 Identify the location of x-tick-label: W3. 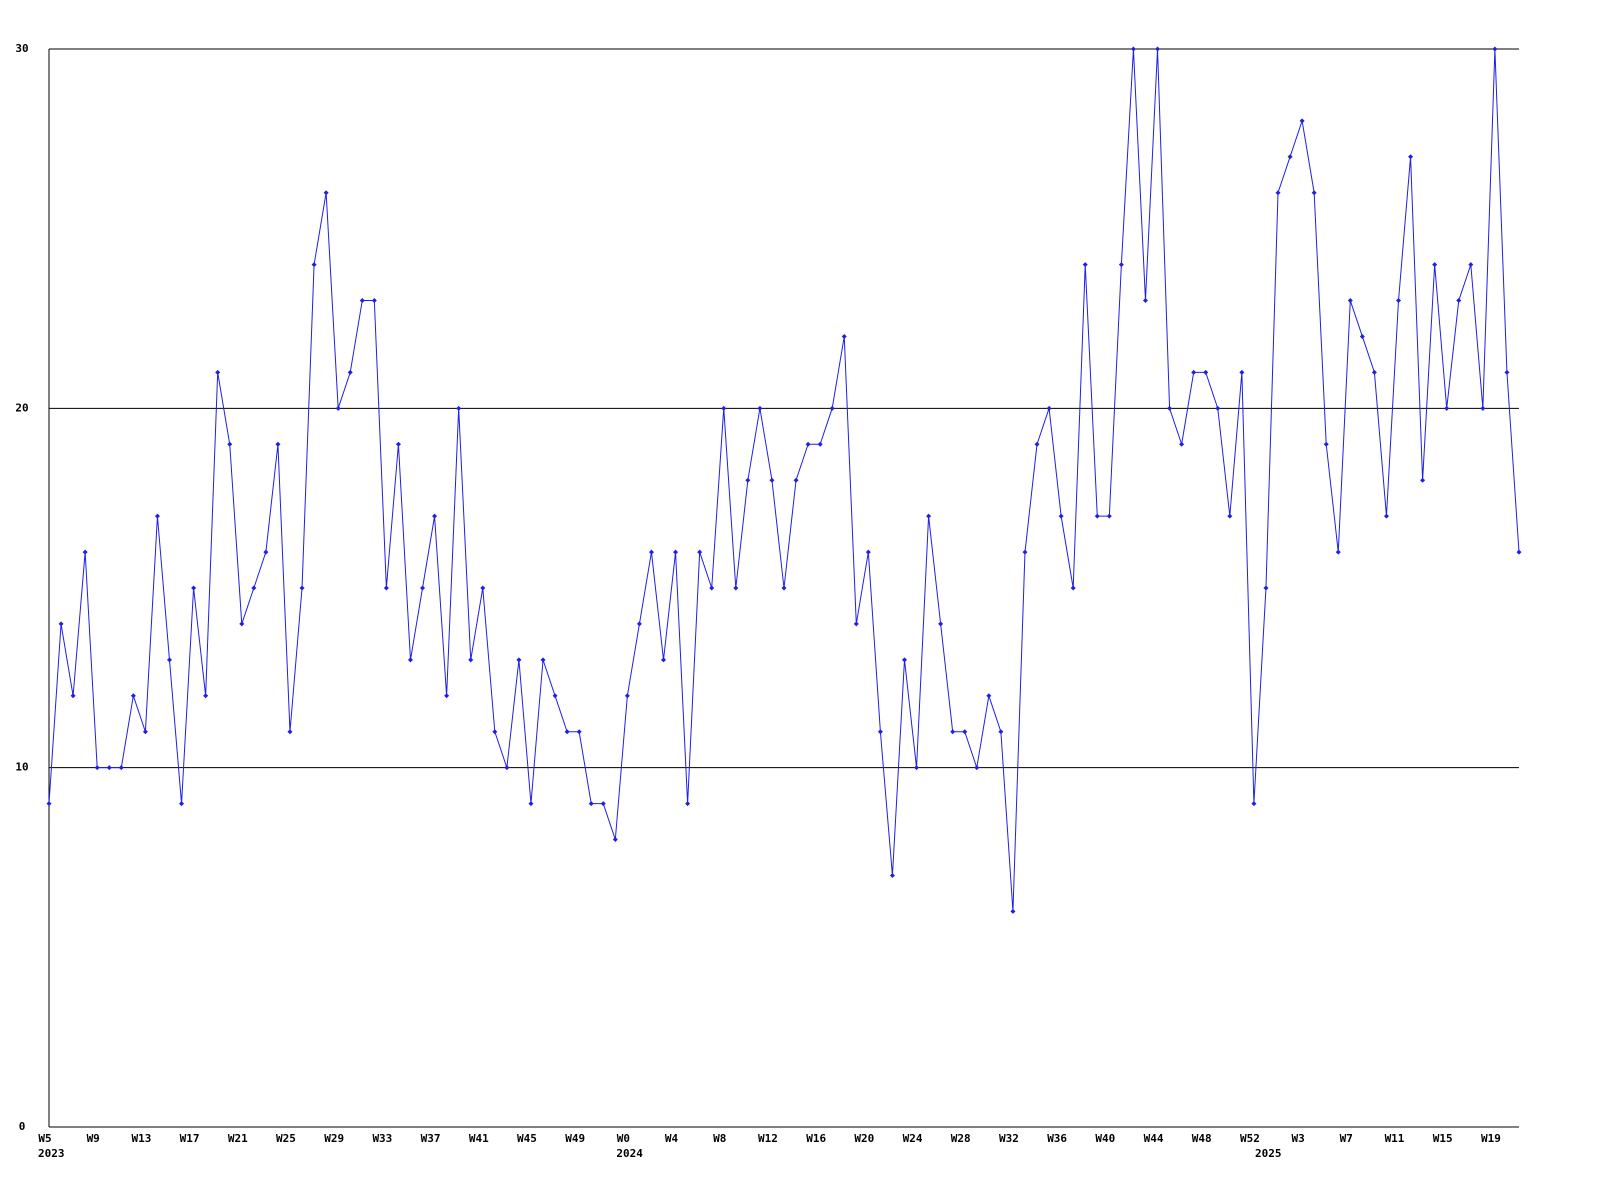
(1297, 1138).